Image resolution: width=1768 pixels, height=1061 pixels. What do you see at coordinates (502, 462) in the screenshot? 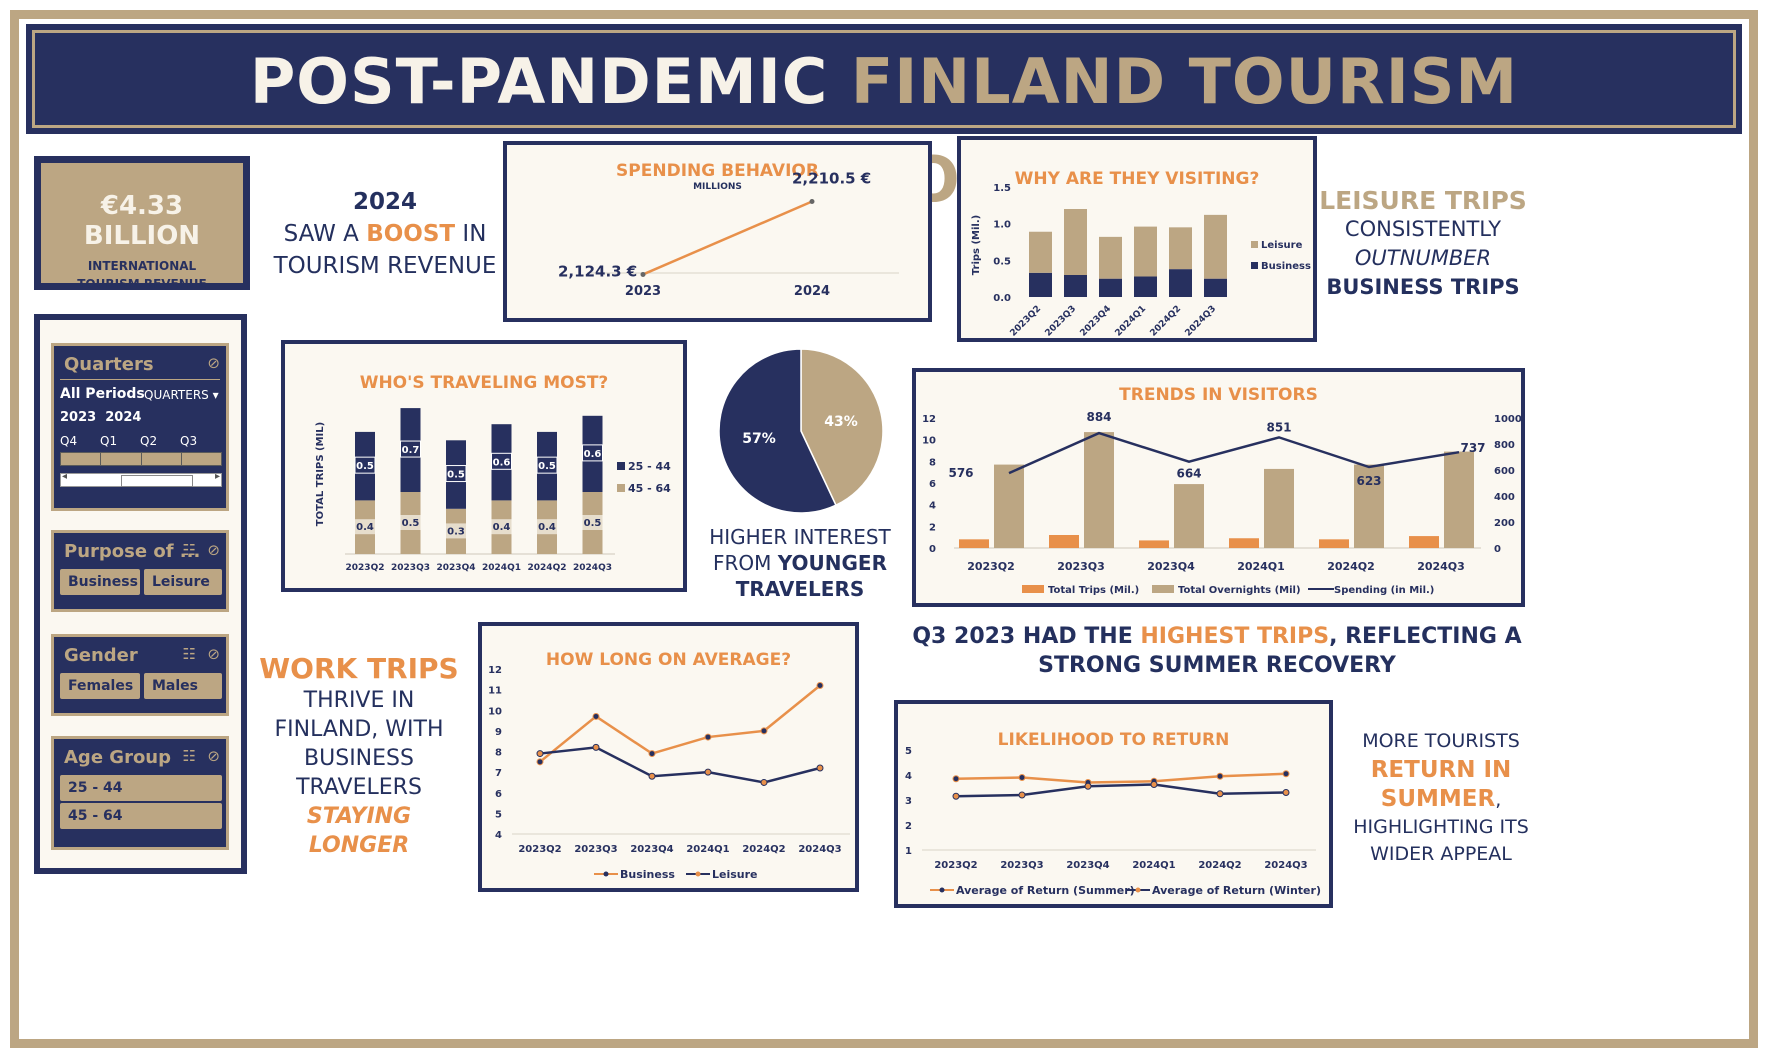
I see `data-label: 0.6` at bounding box center [502, 462].